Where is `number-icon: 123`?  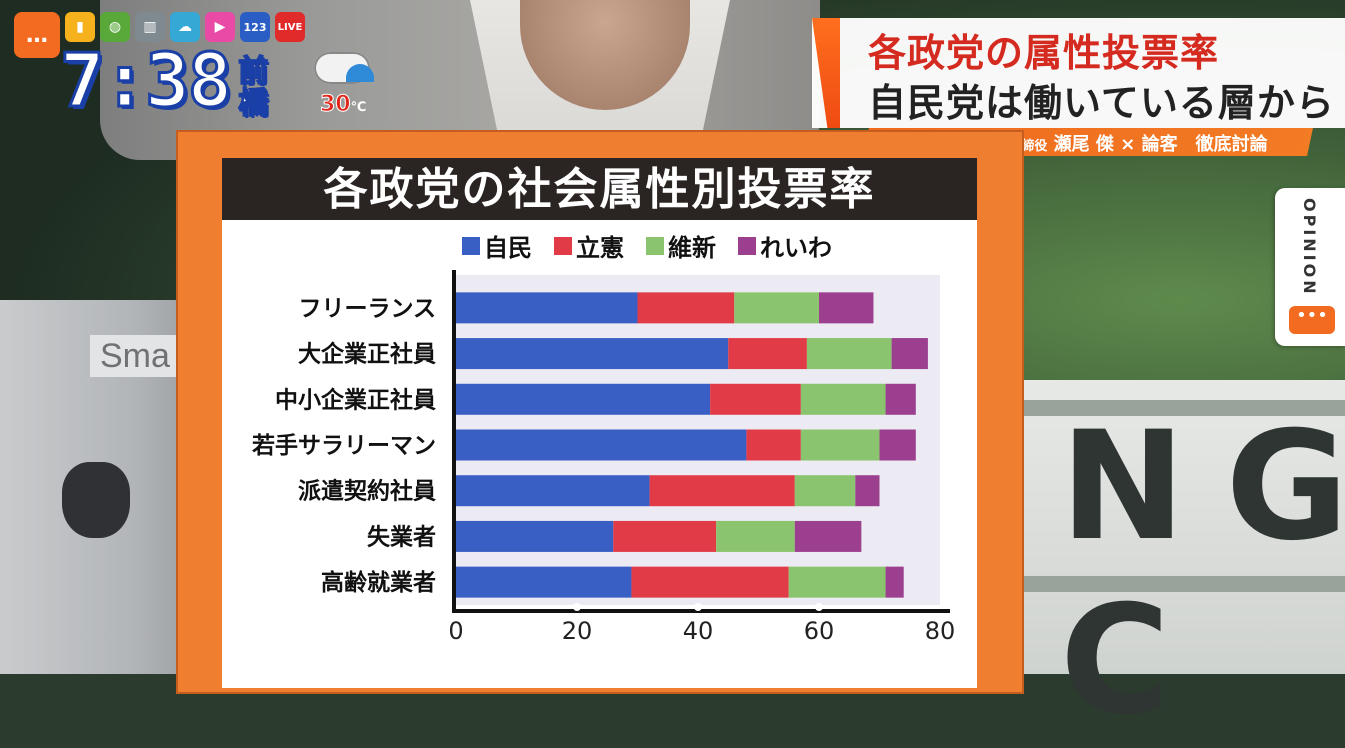 number-icon: 123 is located at coordinates (255, 27).